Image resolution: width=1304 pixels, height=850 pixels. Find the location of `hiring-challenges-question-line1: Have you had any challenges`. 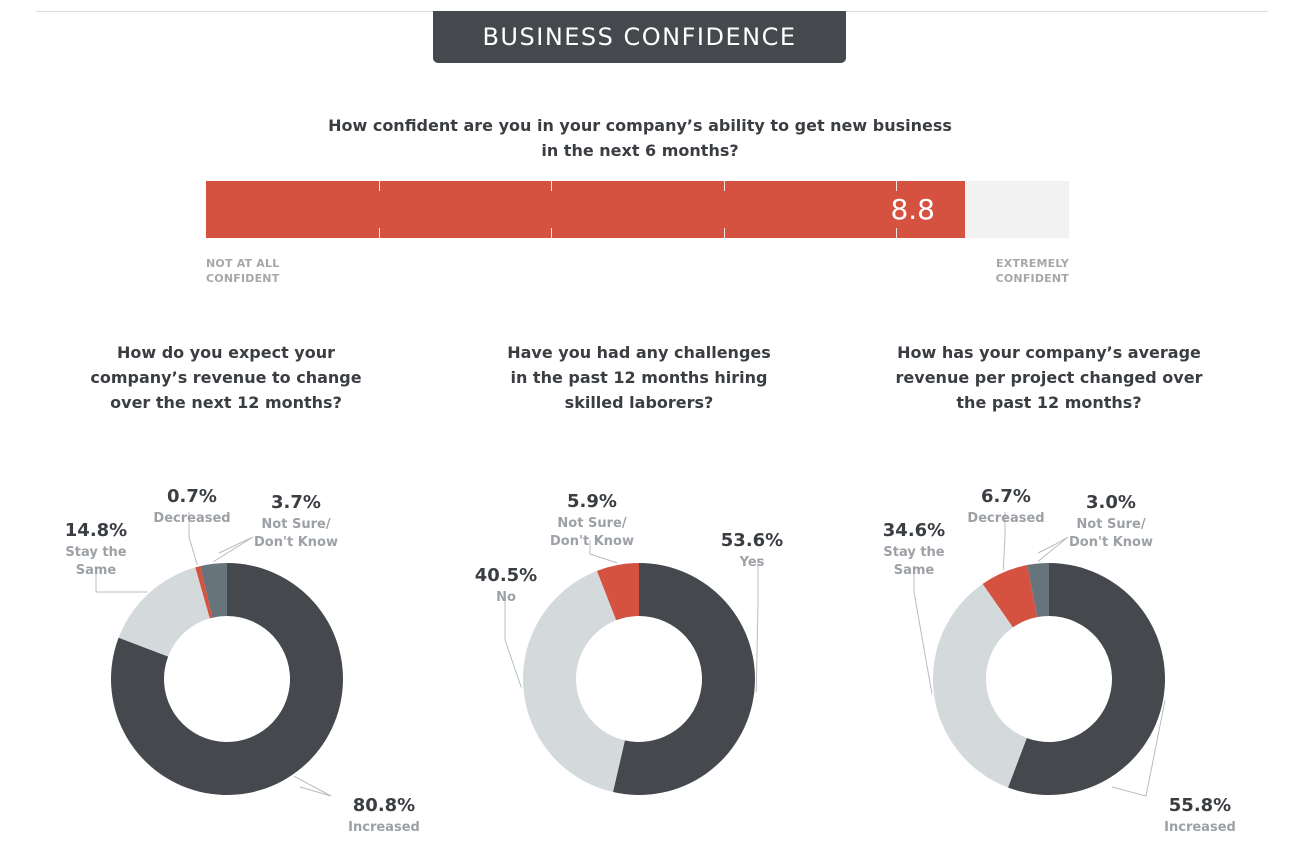

hiring-challenges-question-line1: Have you had any challenges is located at coordinates (639, 352).